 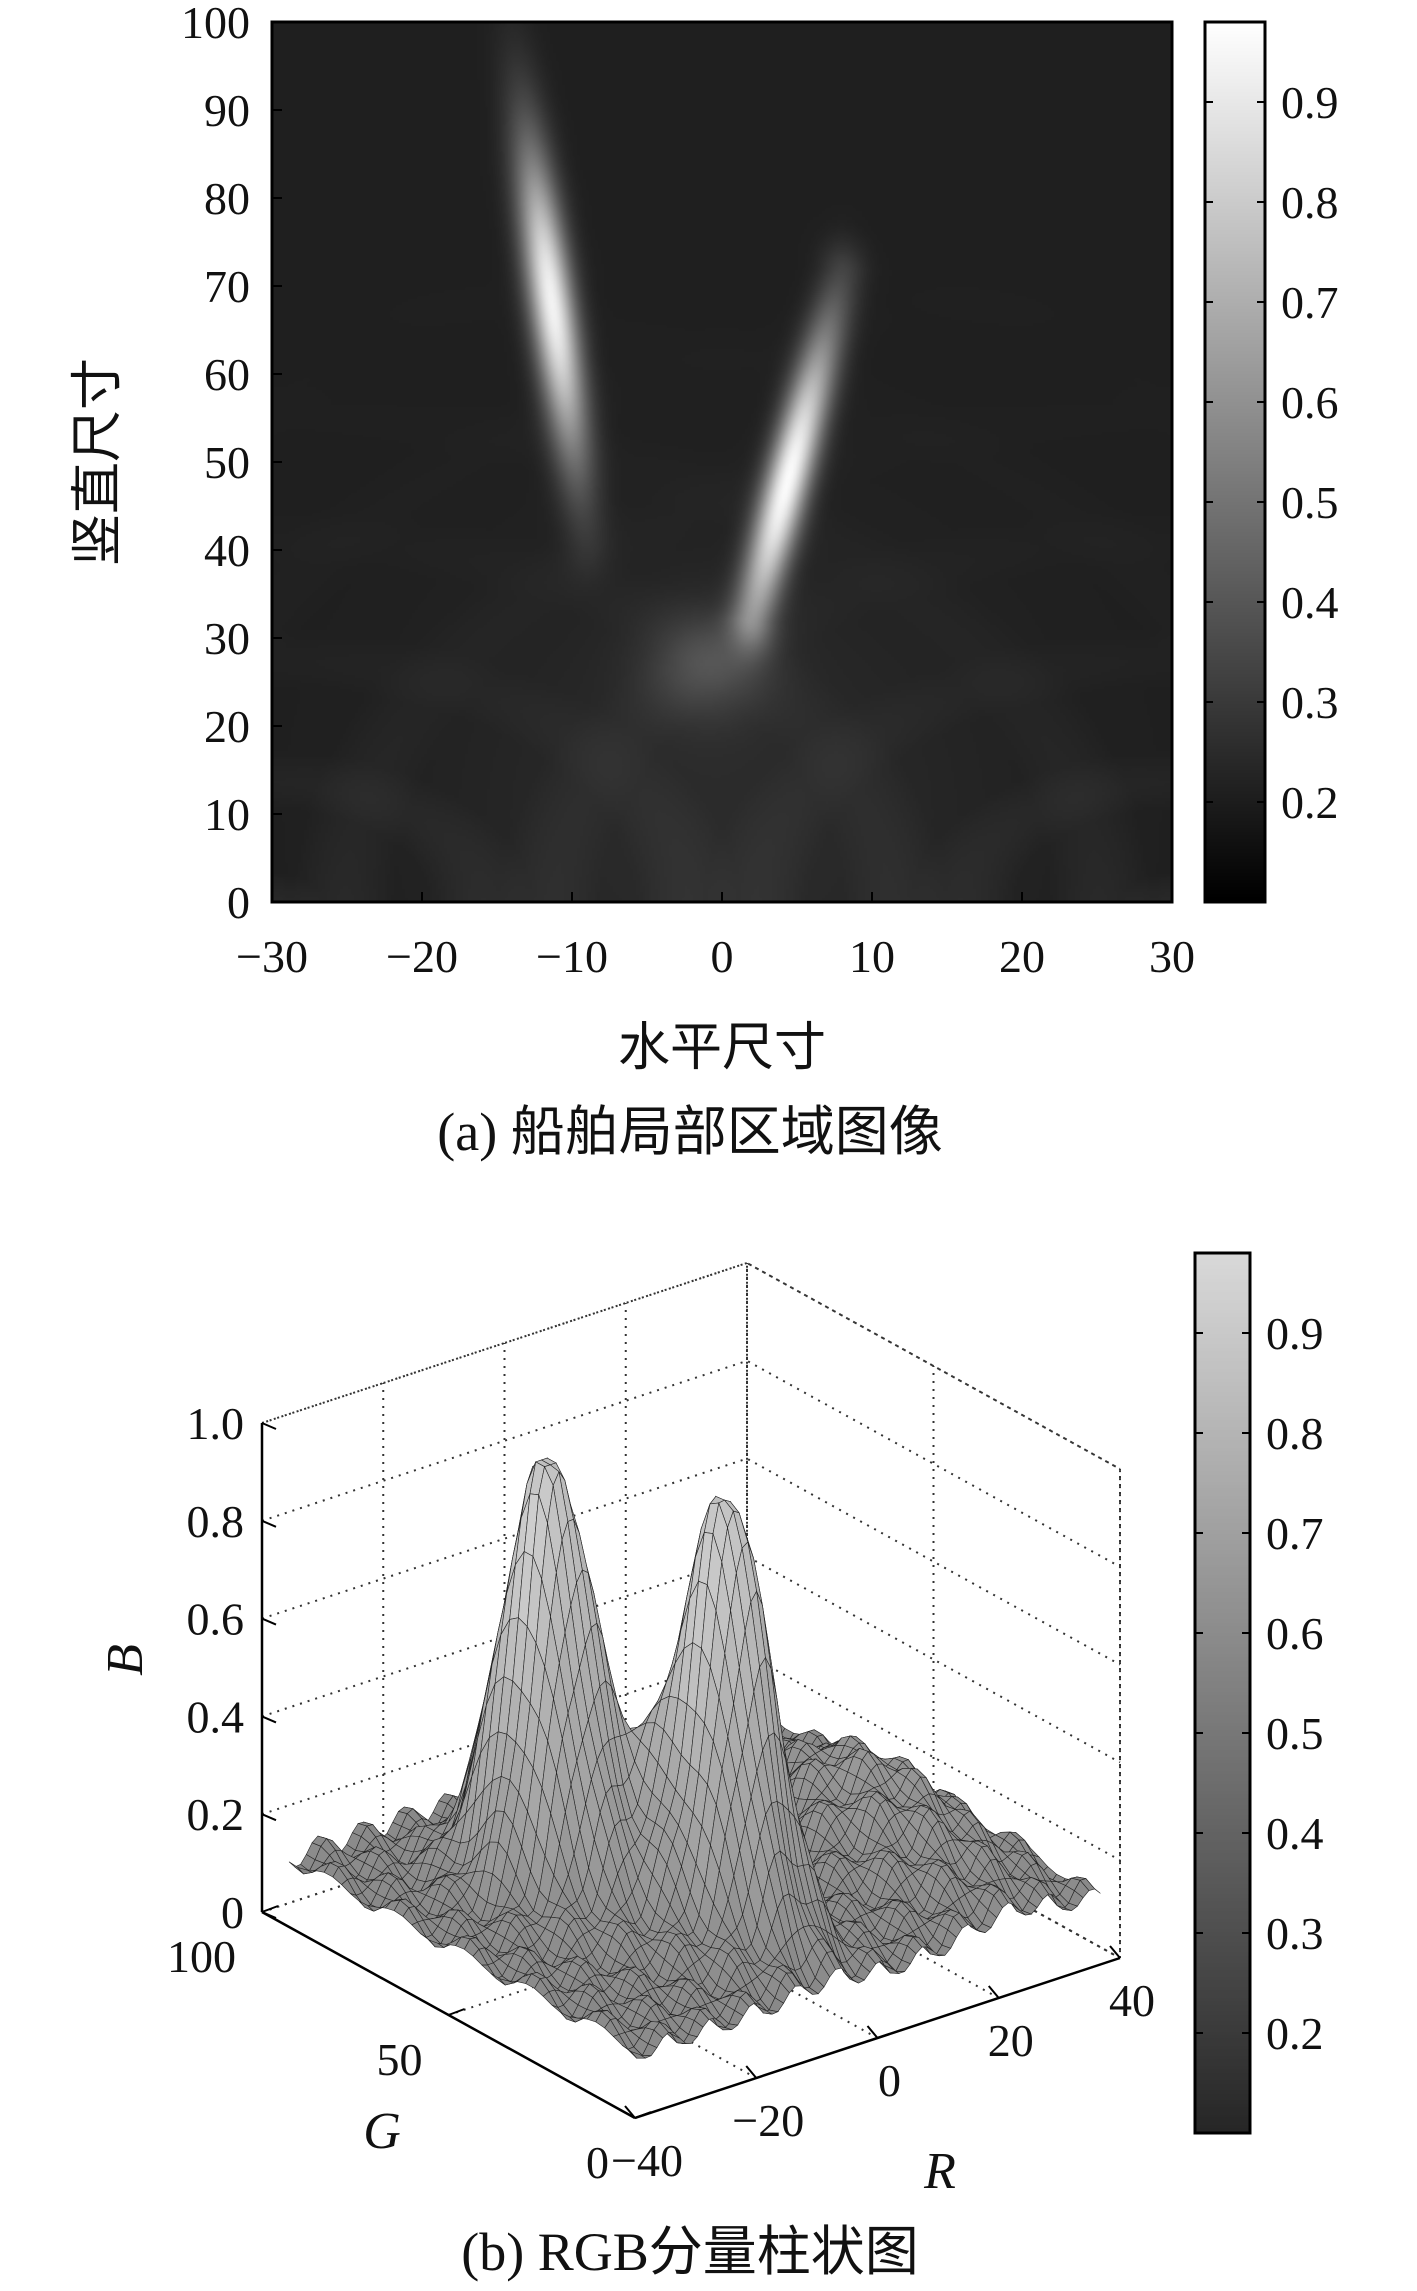 What do you see at coordinates (597, 2162) in the screenshot?
I see `g-tick-label: 0` at bounding box center [597, 2162].